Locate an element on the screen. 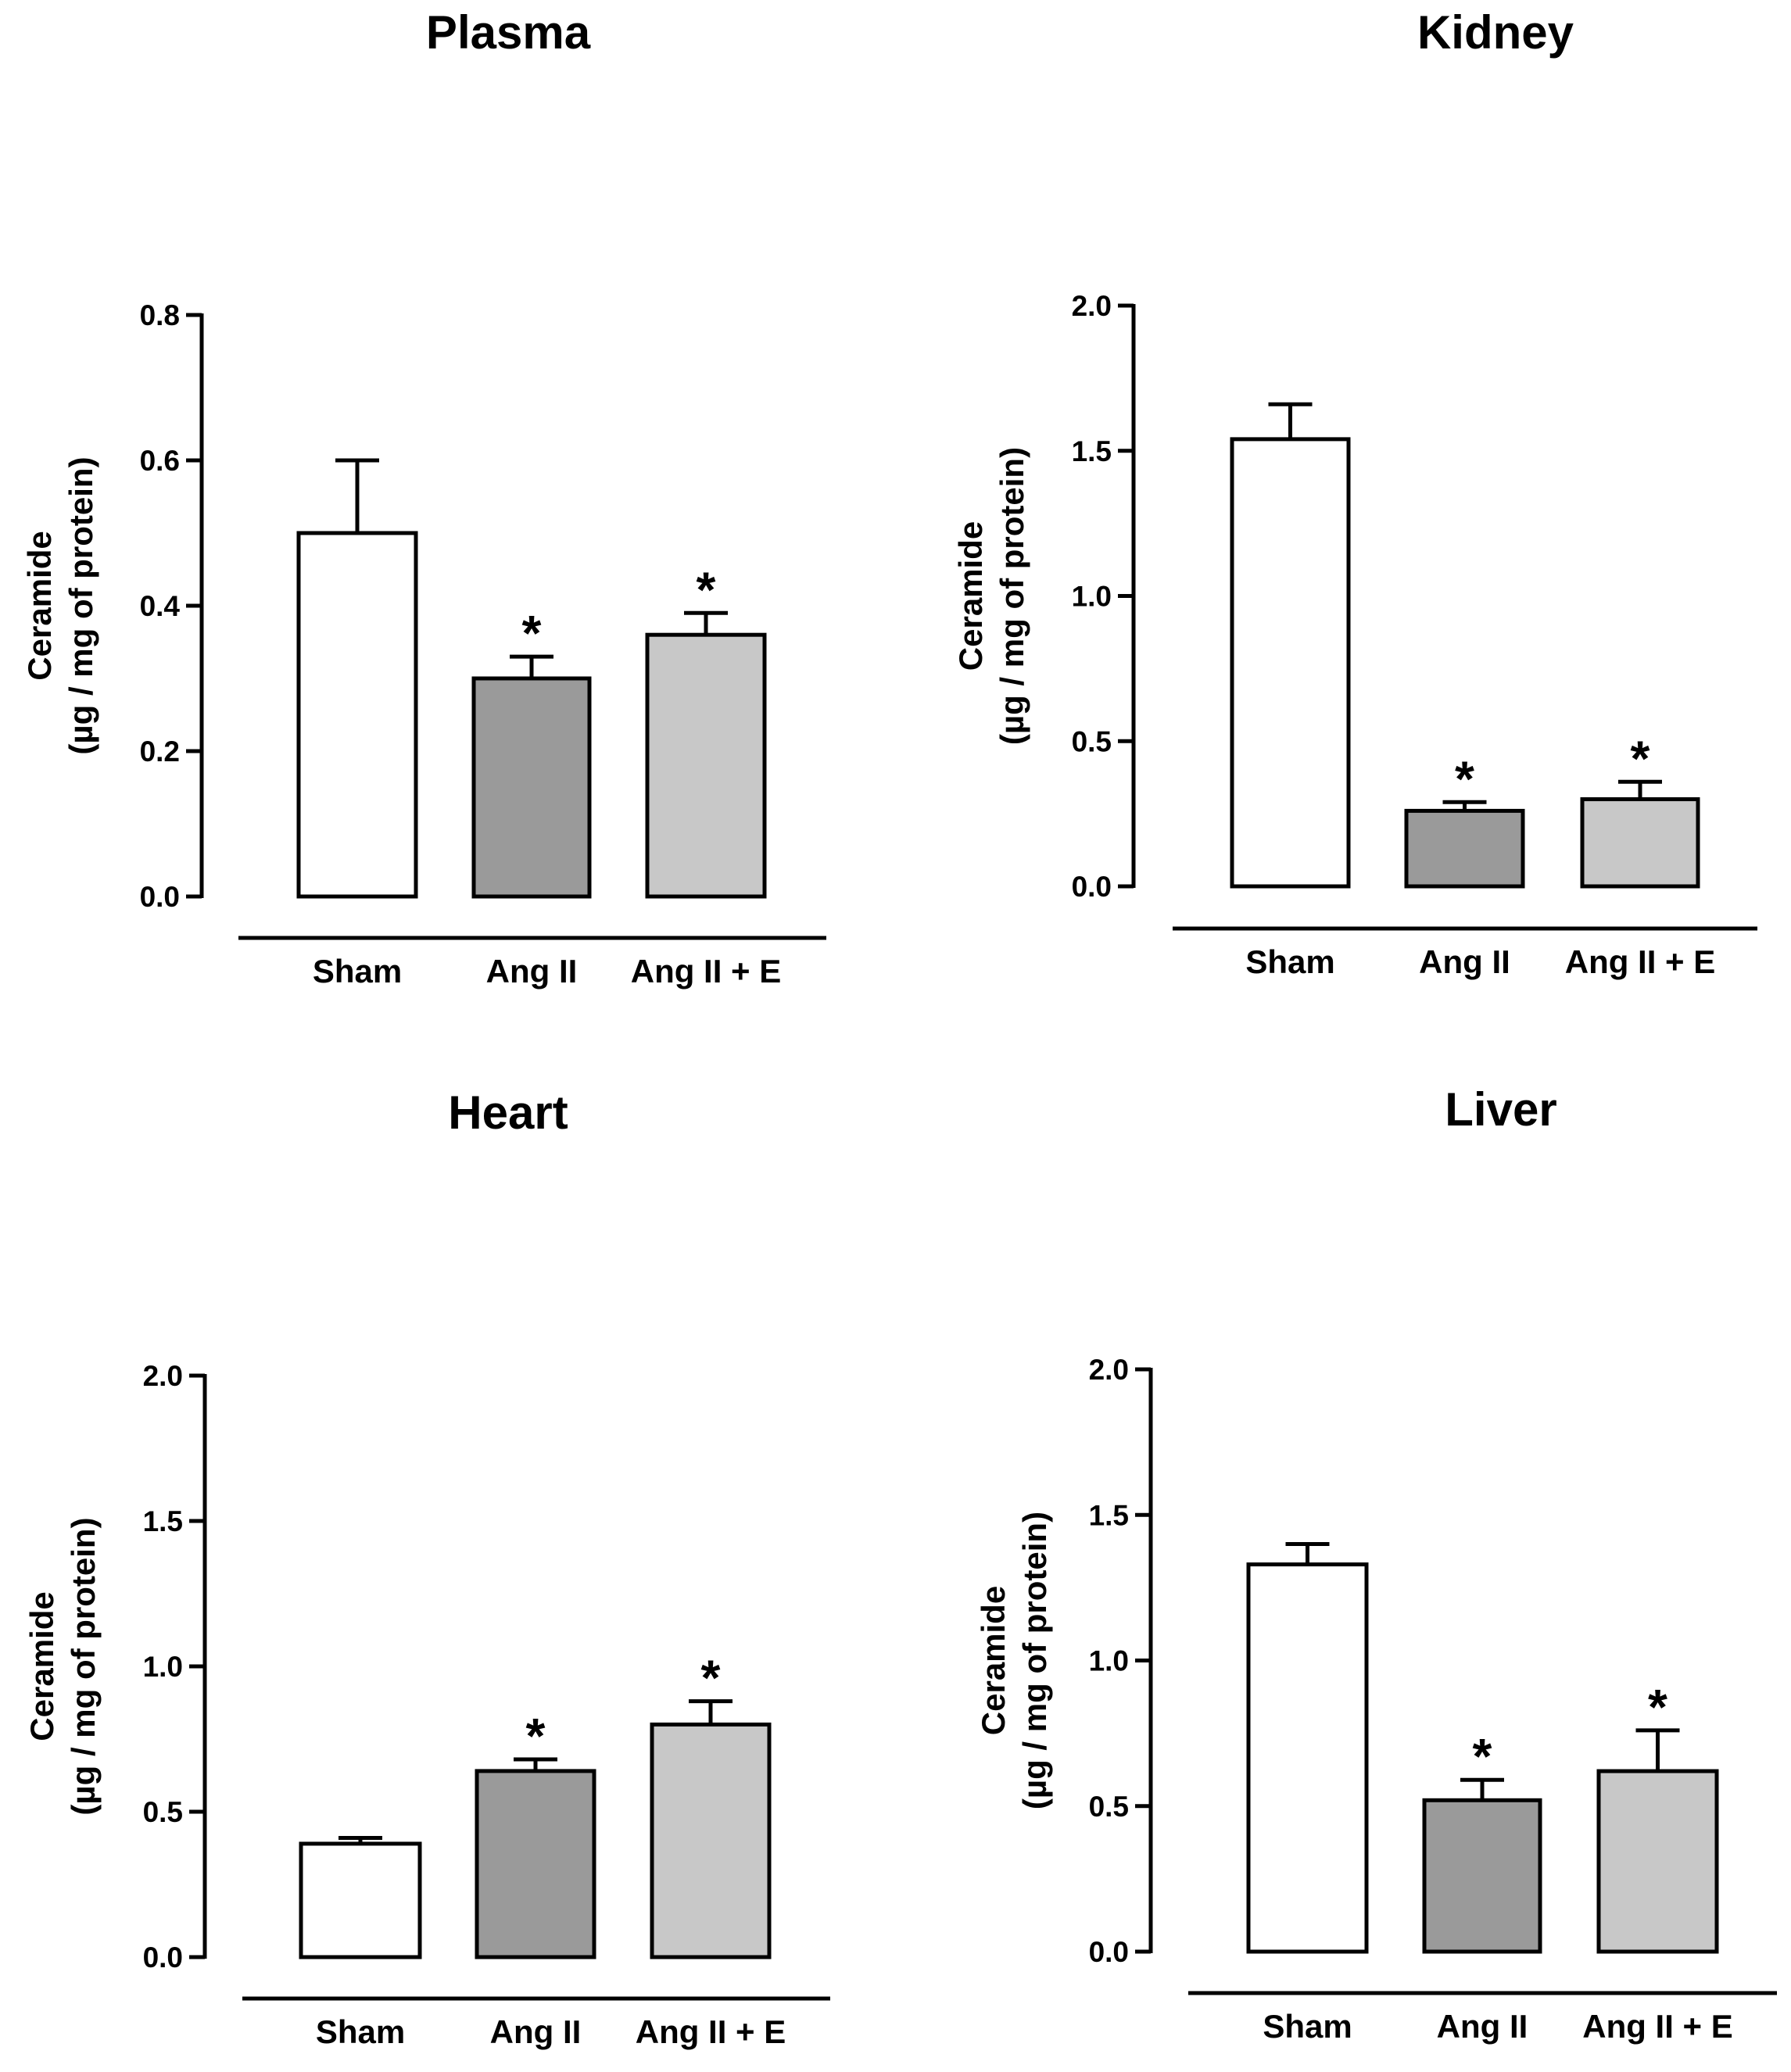 This screenshot has width=1791, height=2072. chart-title: Kidney is located at coordinates (1495, 32).